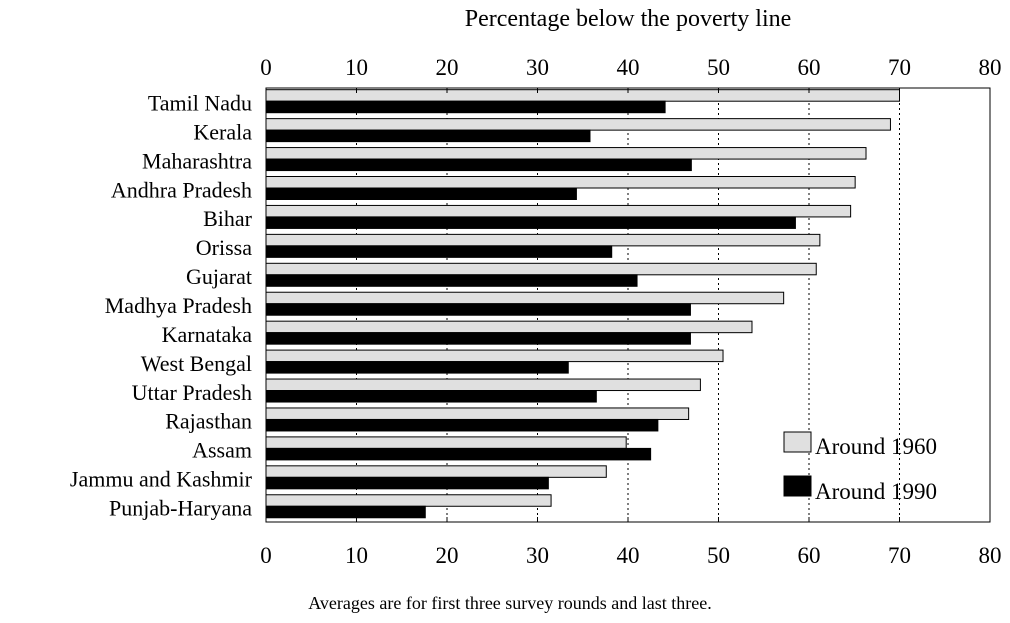  What do you see at coordinates (192, 392) in the screenshot?
I see `category-label-uttar-pradesh: Uttar Pradesh` at bounding box center [192, 392].